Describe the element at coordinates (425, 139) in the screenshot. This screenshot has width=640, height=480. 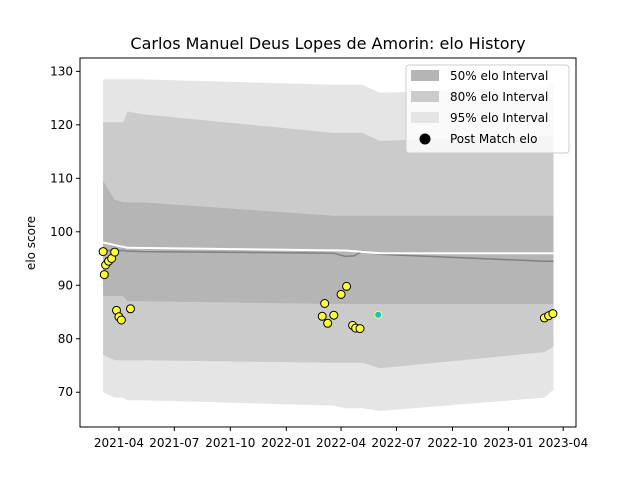
I see `legend-marker-post-match` at that location.